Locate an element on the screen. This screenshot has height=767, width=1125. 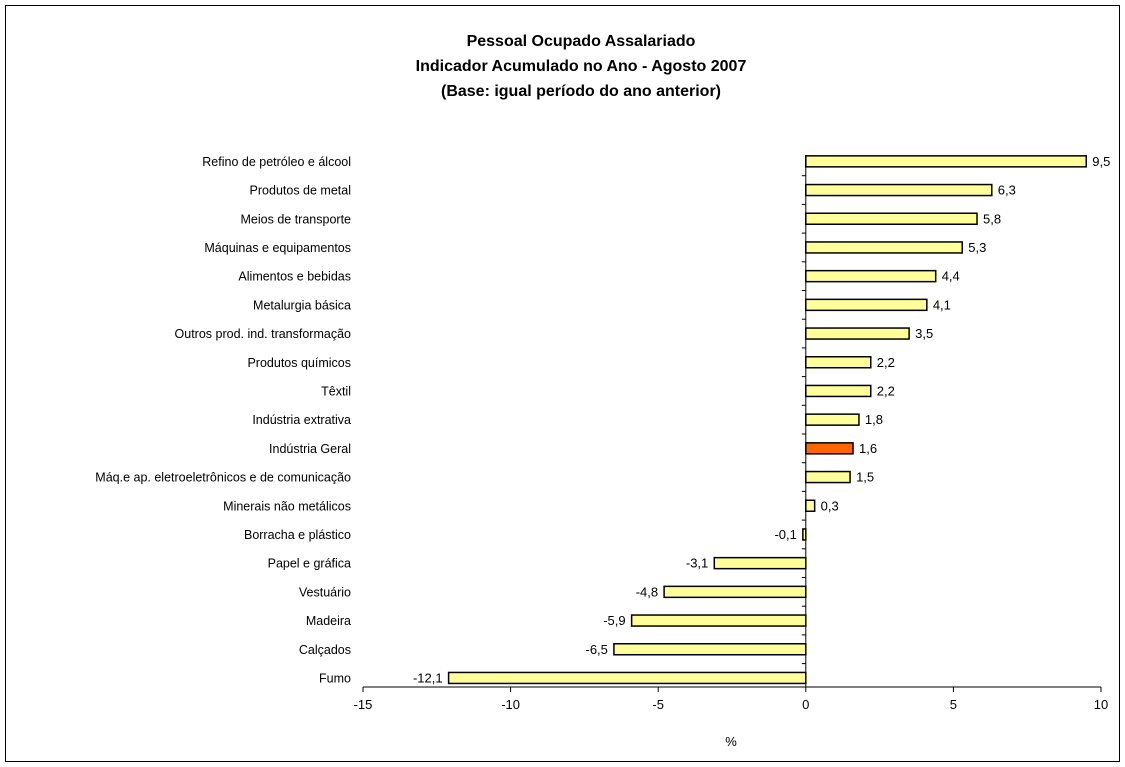
data-label: -3,1 is located at coordinates (697, 563).